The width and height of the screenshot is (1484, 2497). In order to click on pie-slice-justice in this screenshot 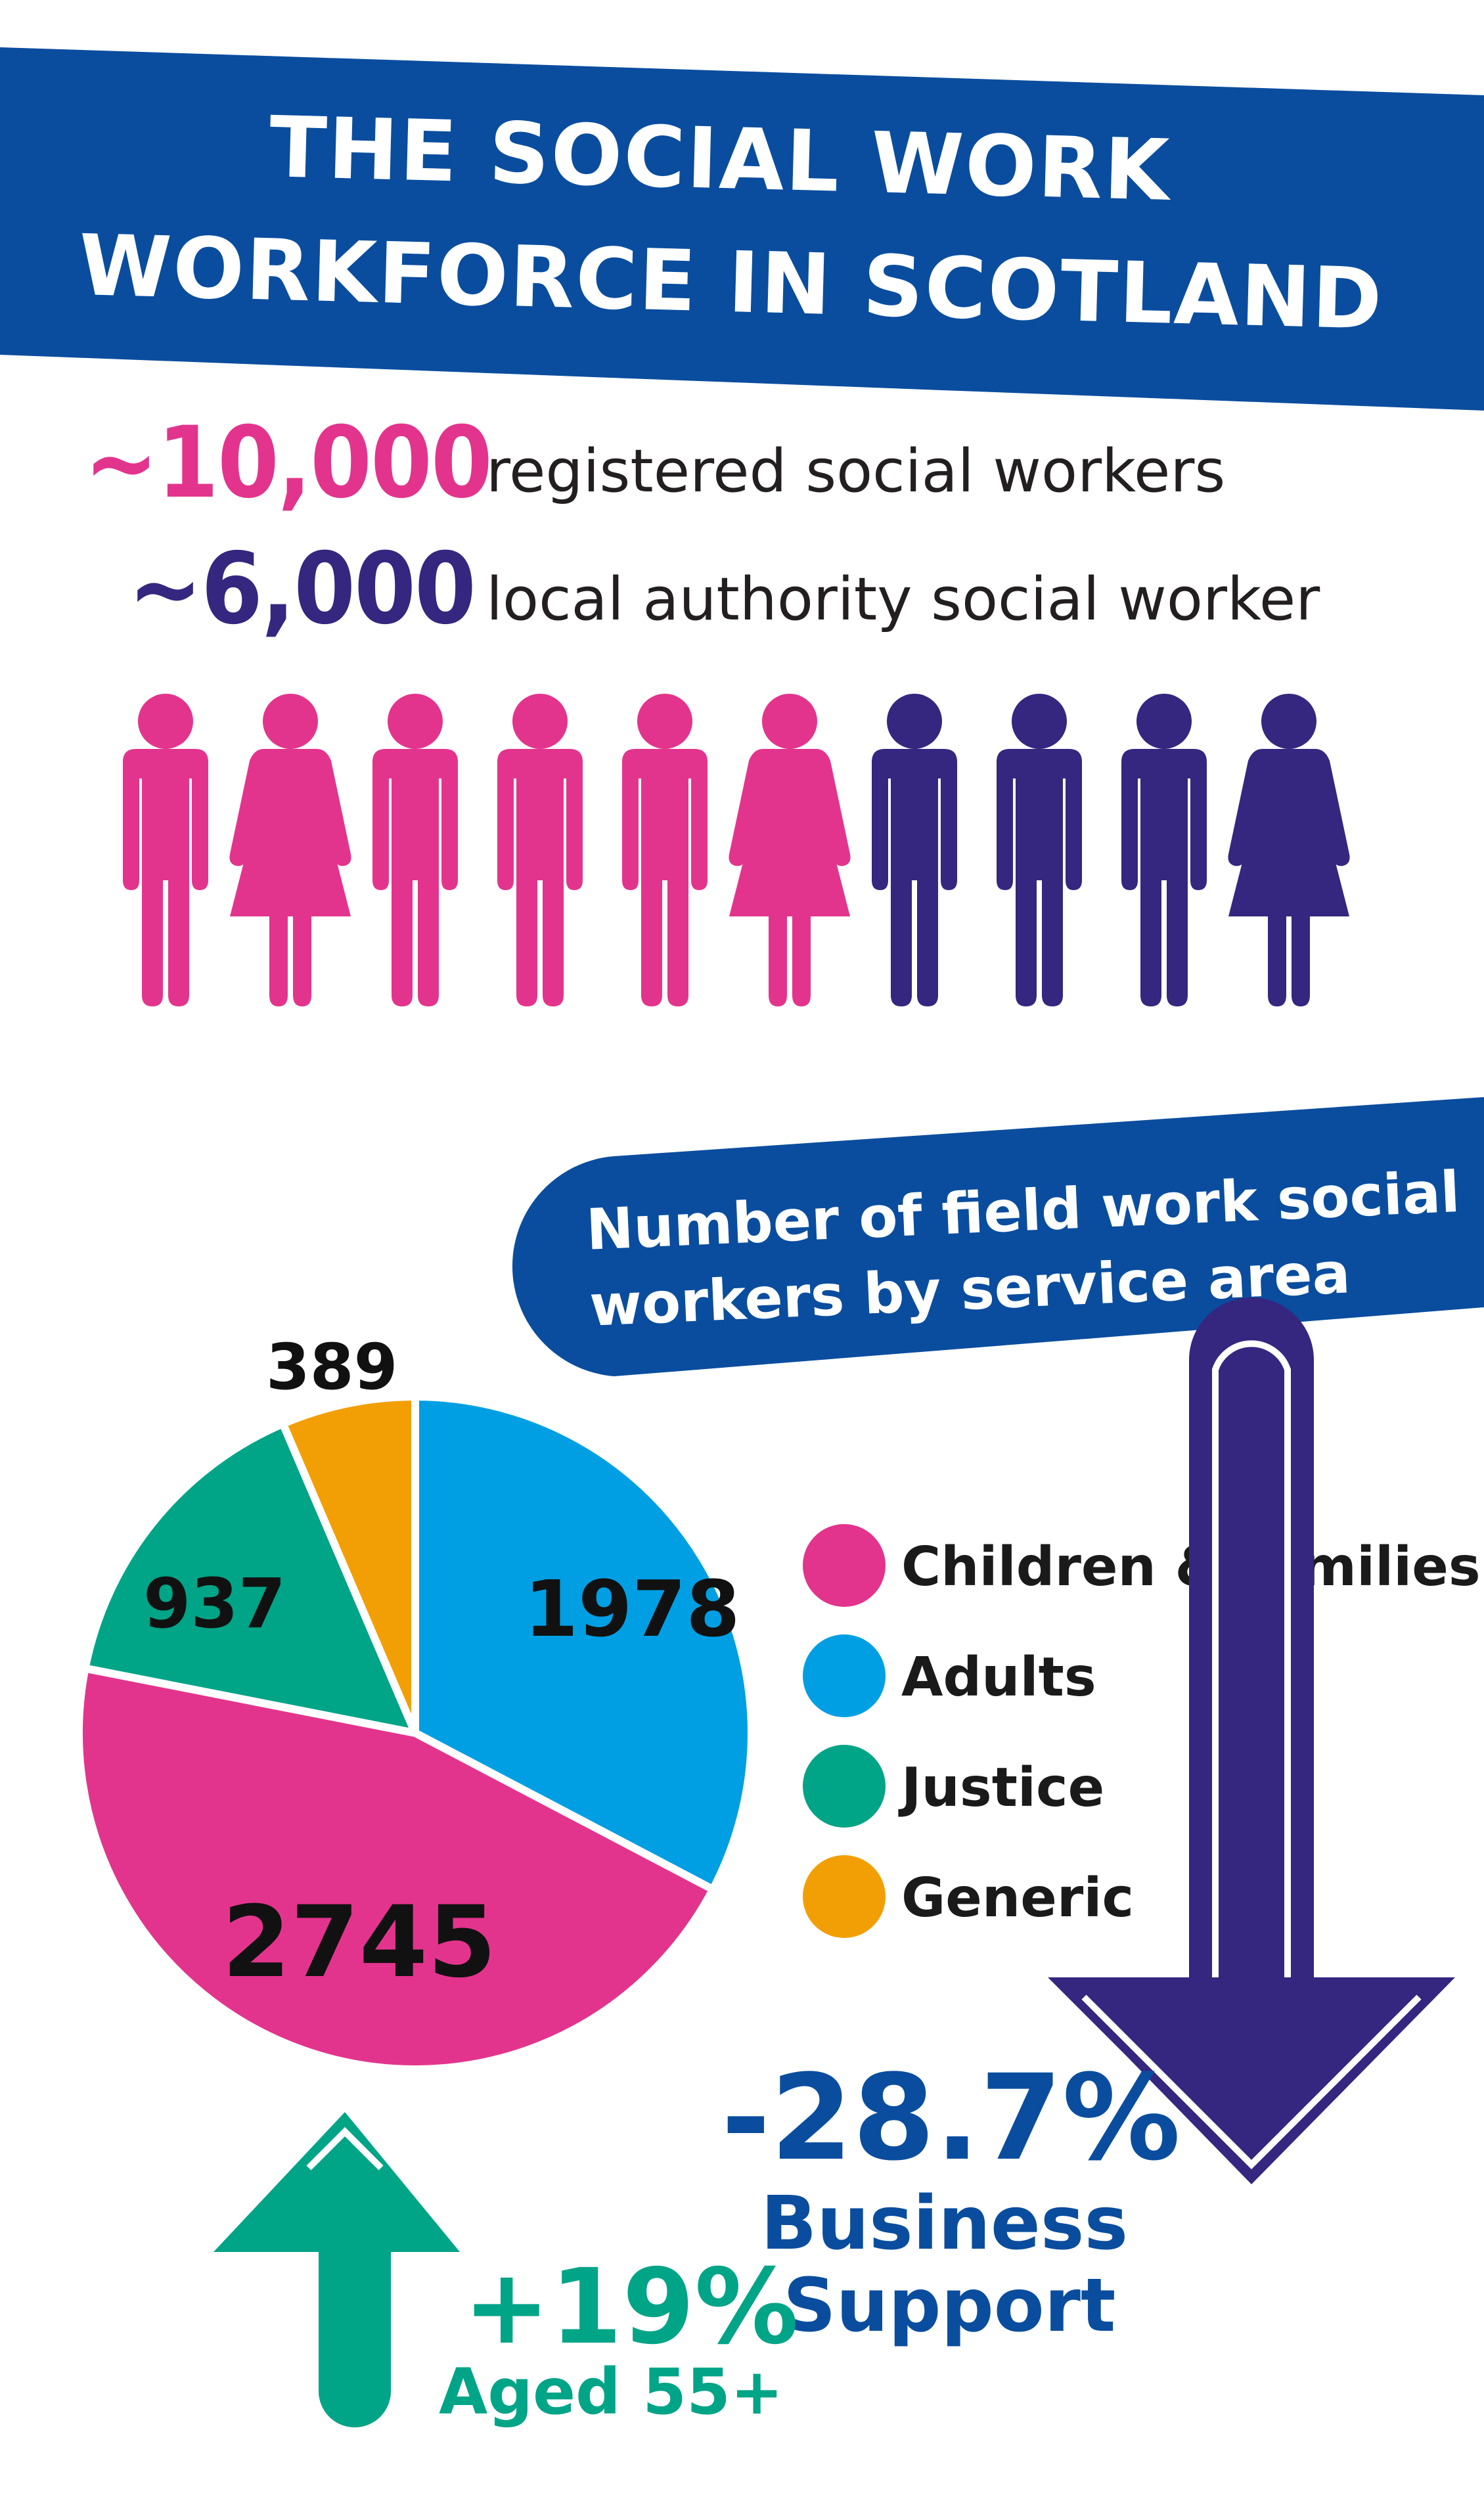, I will do `click(250, 1578)`.